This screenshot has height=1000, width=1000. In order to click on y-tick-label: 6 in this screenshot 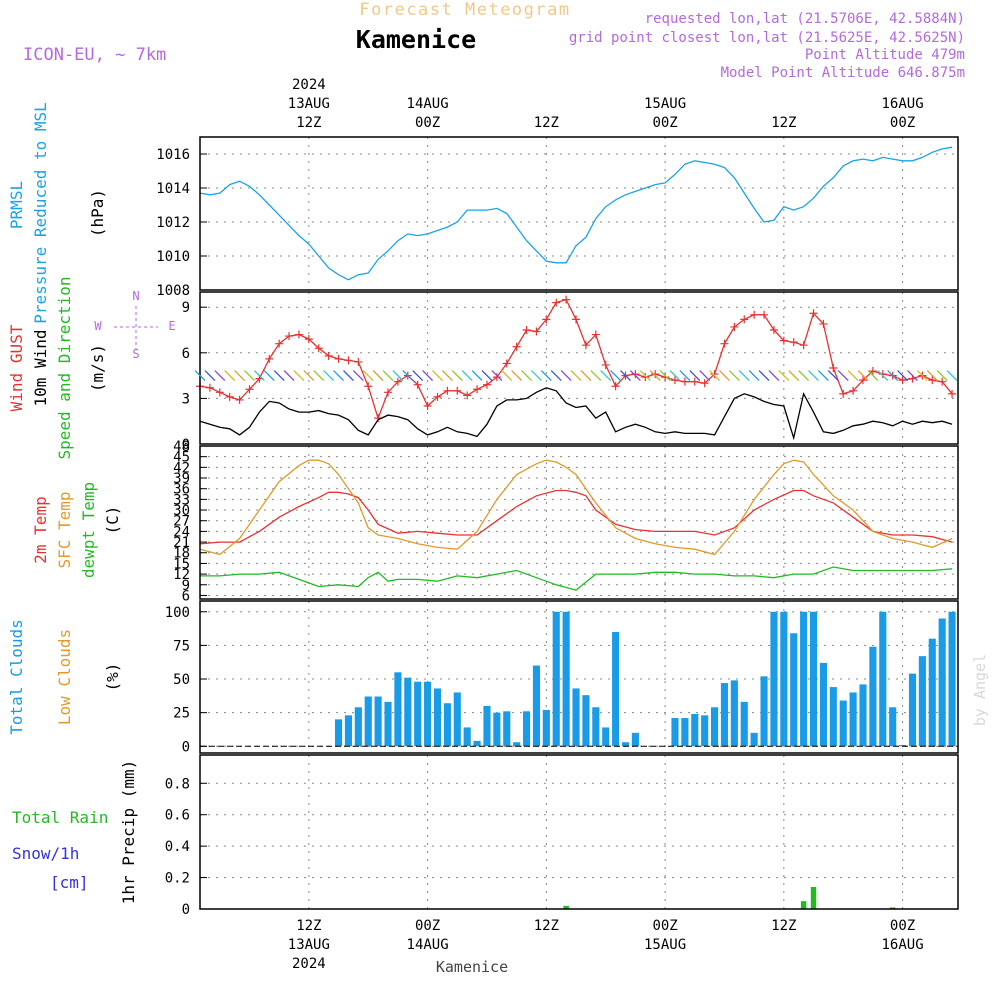, I will do `click(186, 596)`.